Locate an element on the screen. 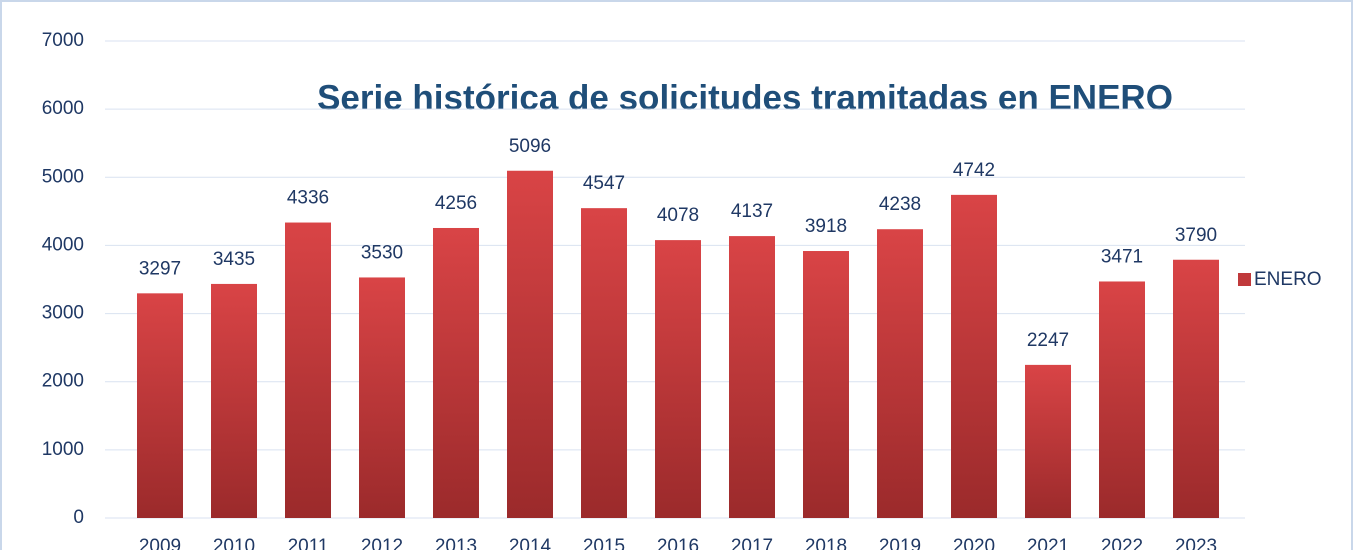 The height and width of the screenshot is (550, 1354). y-tick-label: 0 is located at coordinates (78, 517).